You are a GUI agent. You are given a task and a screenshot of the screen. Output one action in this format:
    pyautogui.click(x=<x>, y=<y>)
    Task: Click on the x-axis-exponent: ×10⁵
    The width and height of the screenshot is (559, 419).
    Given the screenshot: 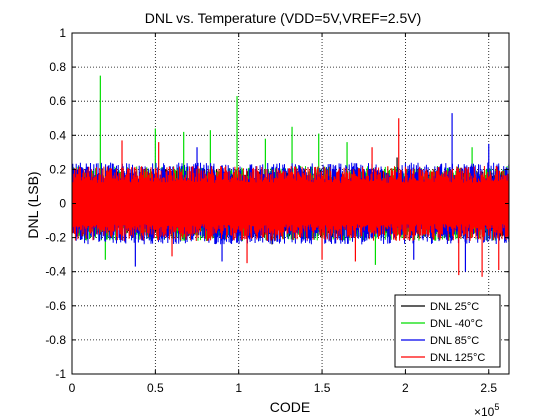 What is the action you would take?
    pyautogui.click(x=486, y=410)
    